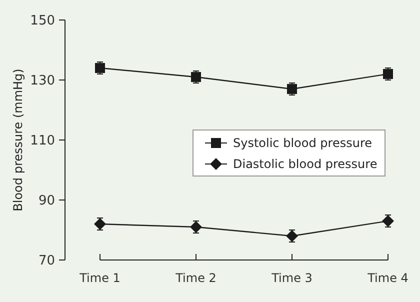 The height and width of the screenshot is (302, 420). I want to click on y-tick-label: 110, so click(42, 141).